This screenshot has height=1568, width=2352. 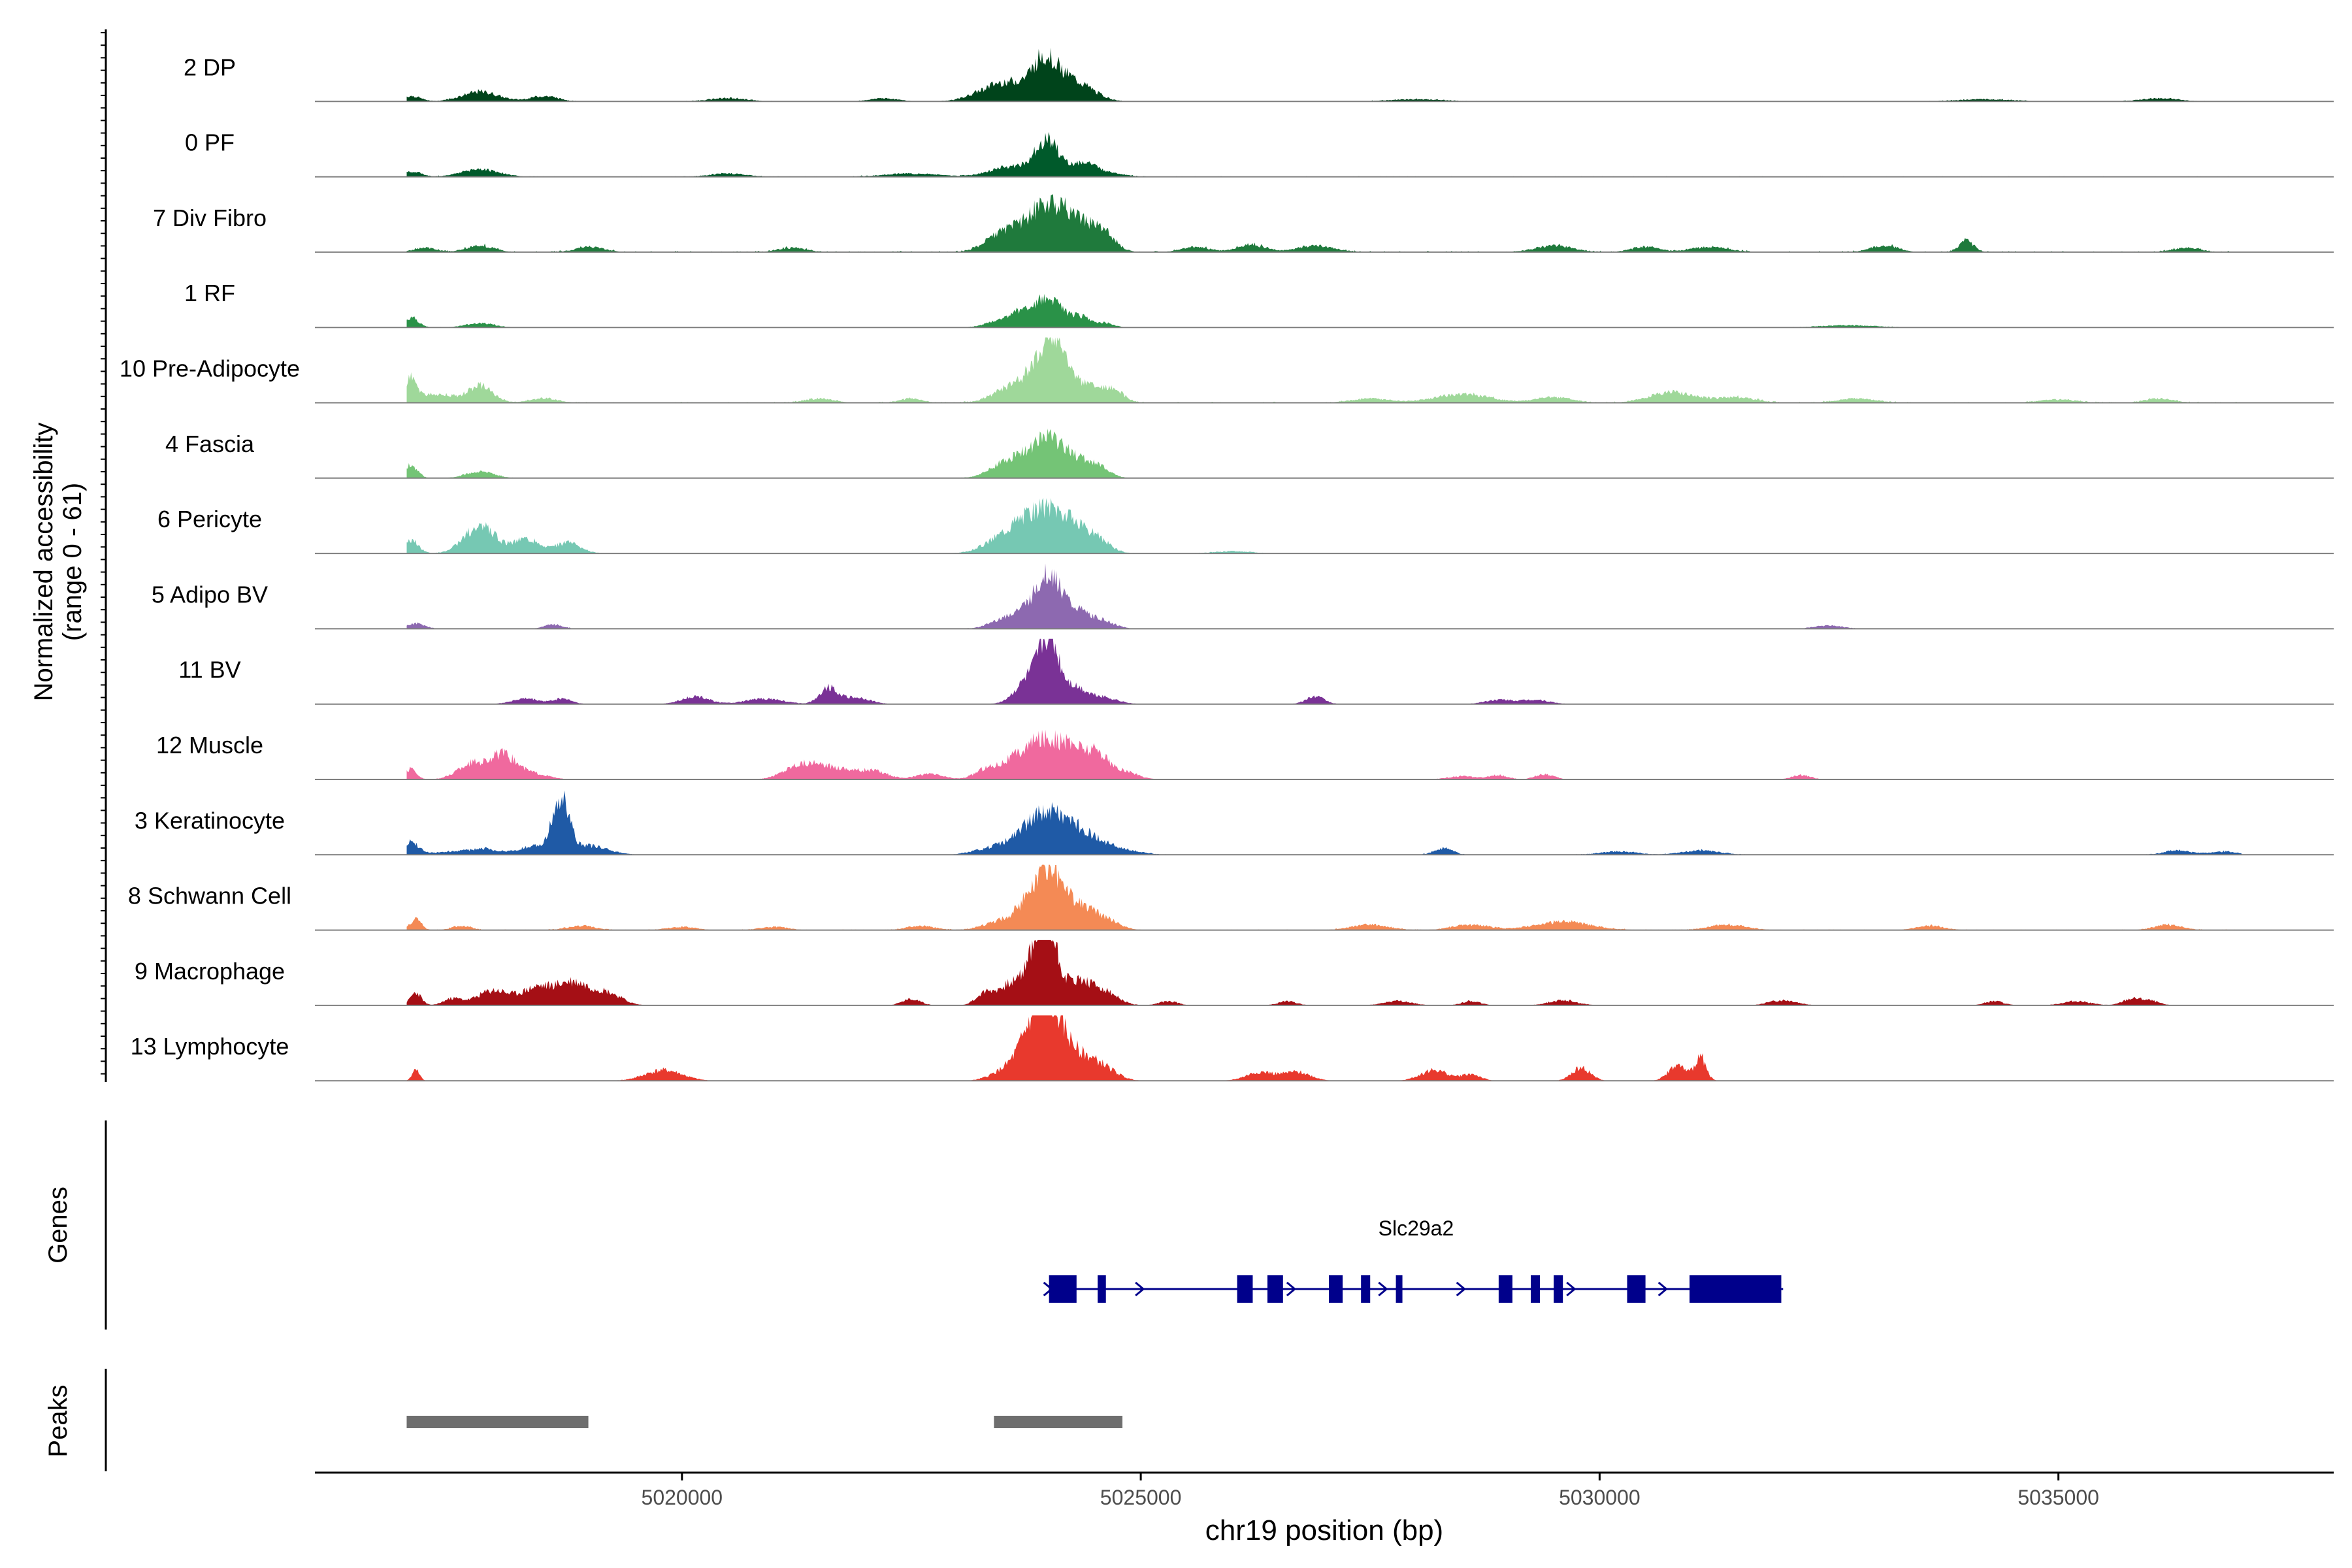 What do you see at coordinates (764, 1422) in the screenshot?
I see `peak-regions` at bounding box center [764, 1422].